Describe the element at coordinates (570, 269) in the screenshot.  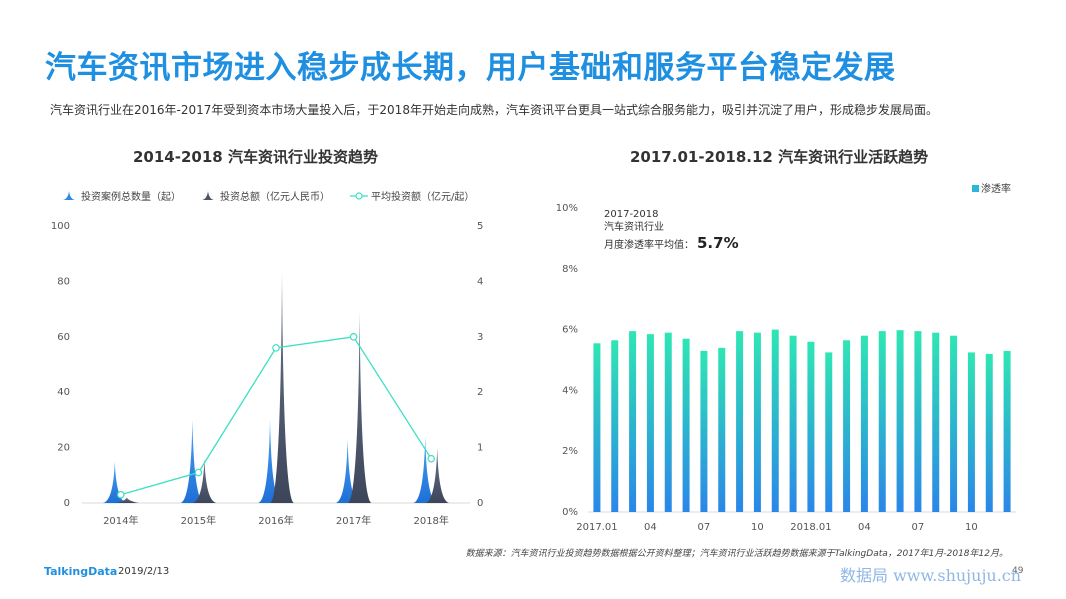
I see `rate-y-tick: 8%` at that location.